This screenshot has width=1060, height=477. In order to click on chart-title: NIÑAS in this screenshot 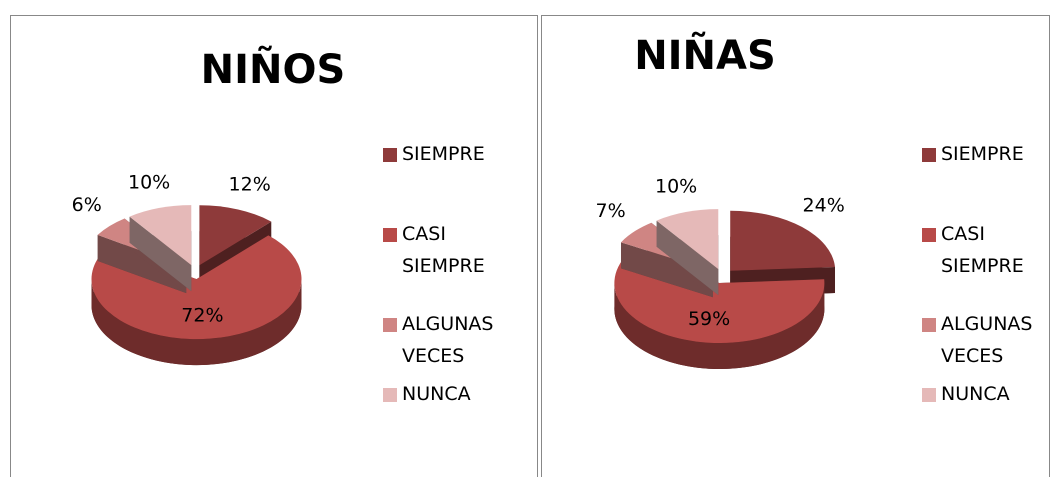, I will do `click(705, 55)`.